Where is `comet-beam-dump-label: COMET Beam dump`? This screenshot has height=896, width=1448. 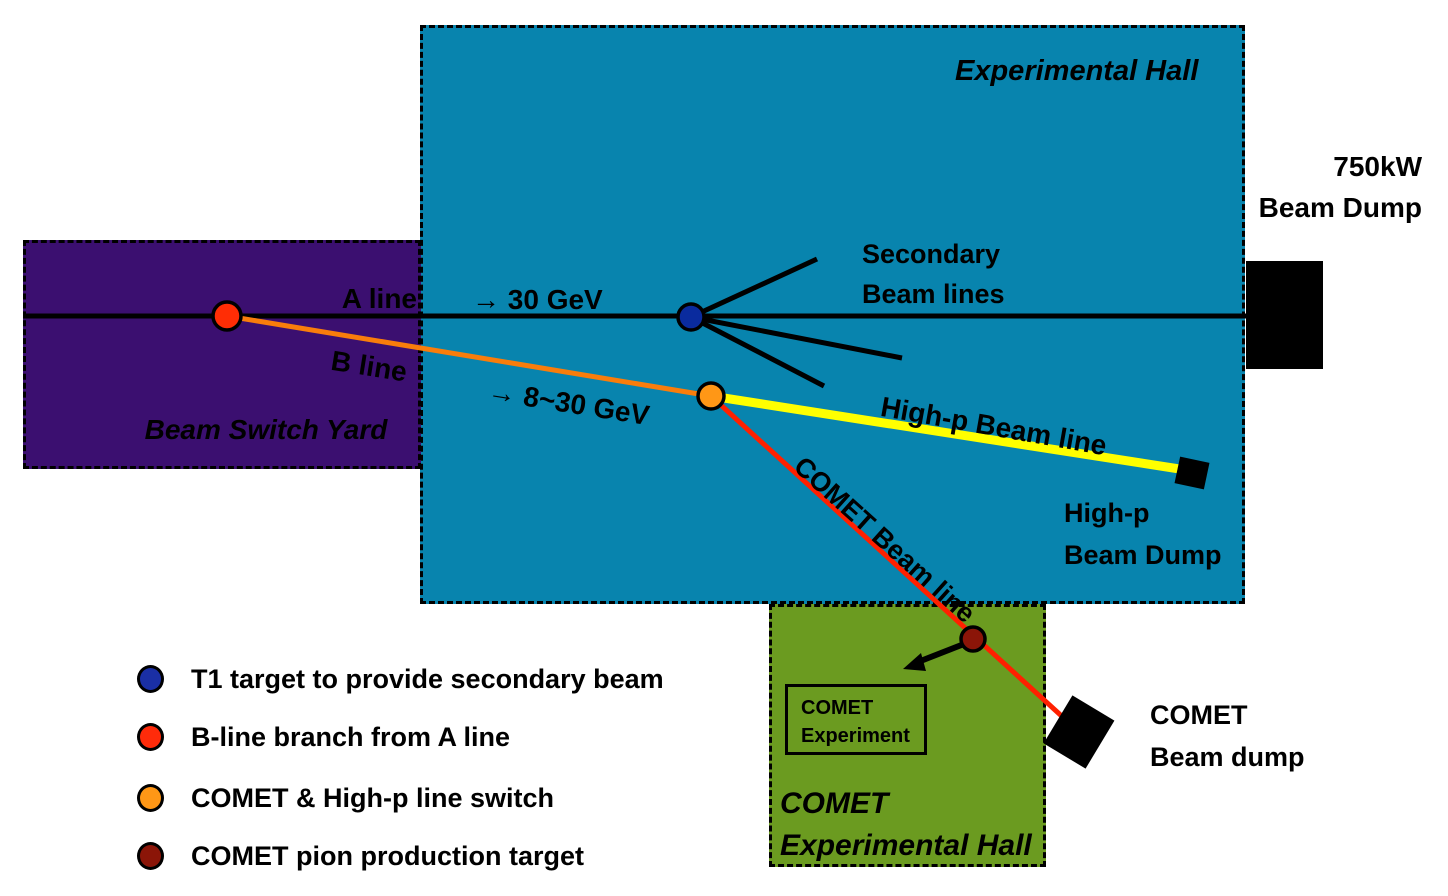 comet-beam-dump-label: COMET Beam dump is located at coordinates (1227, 736).